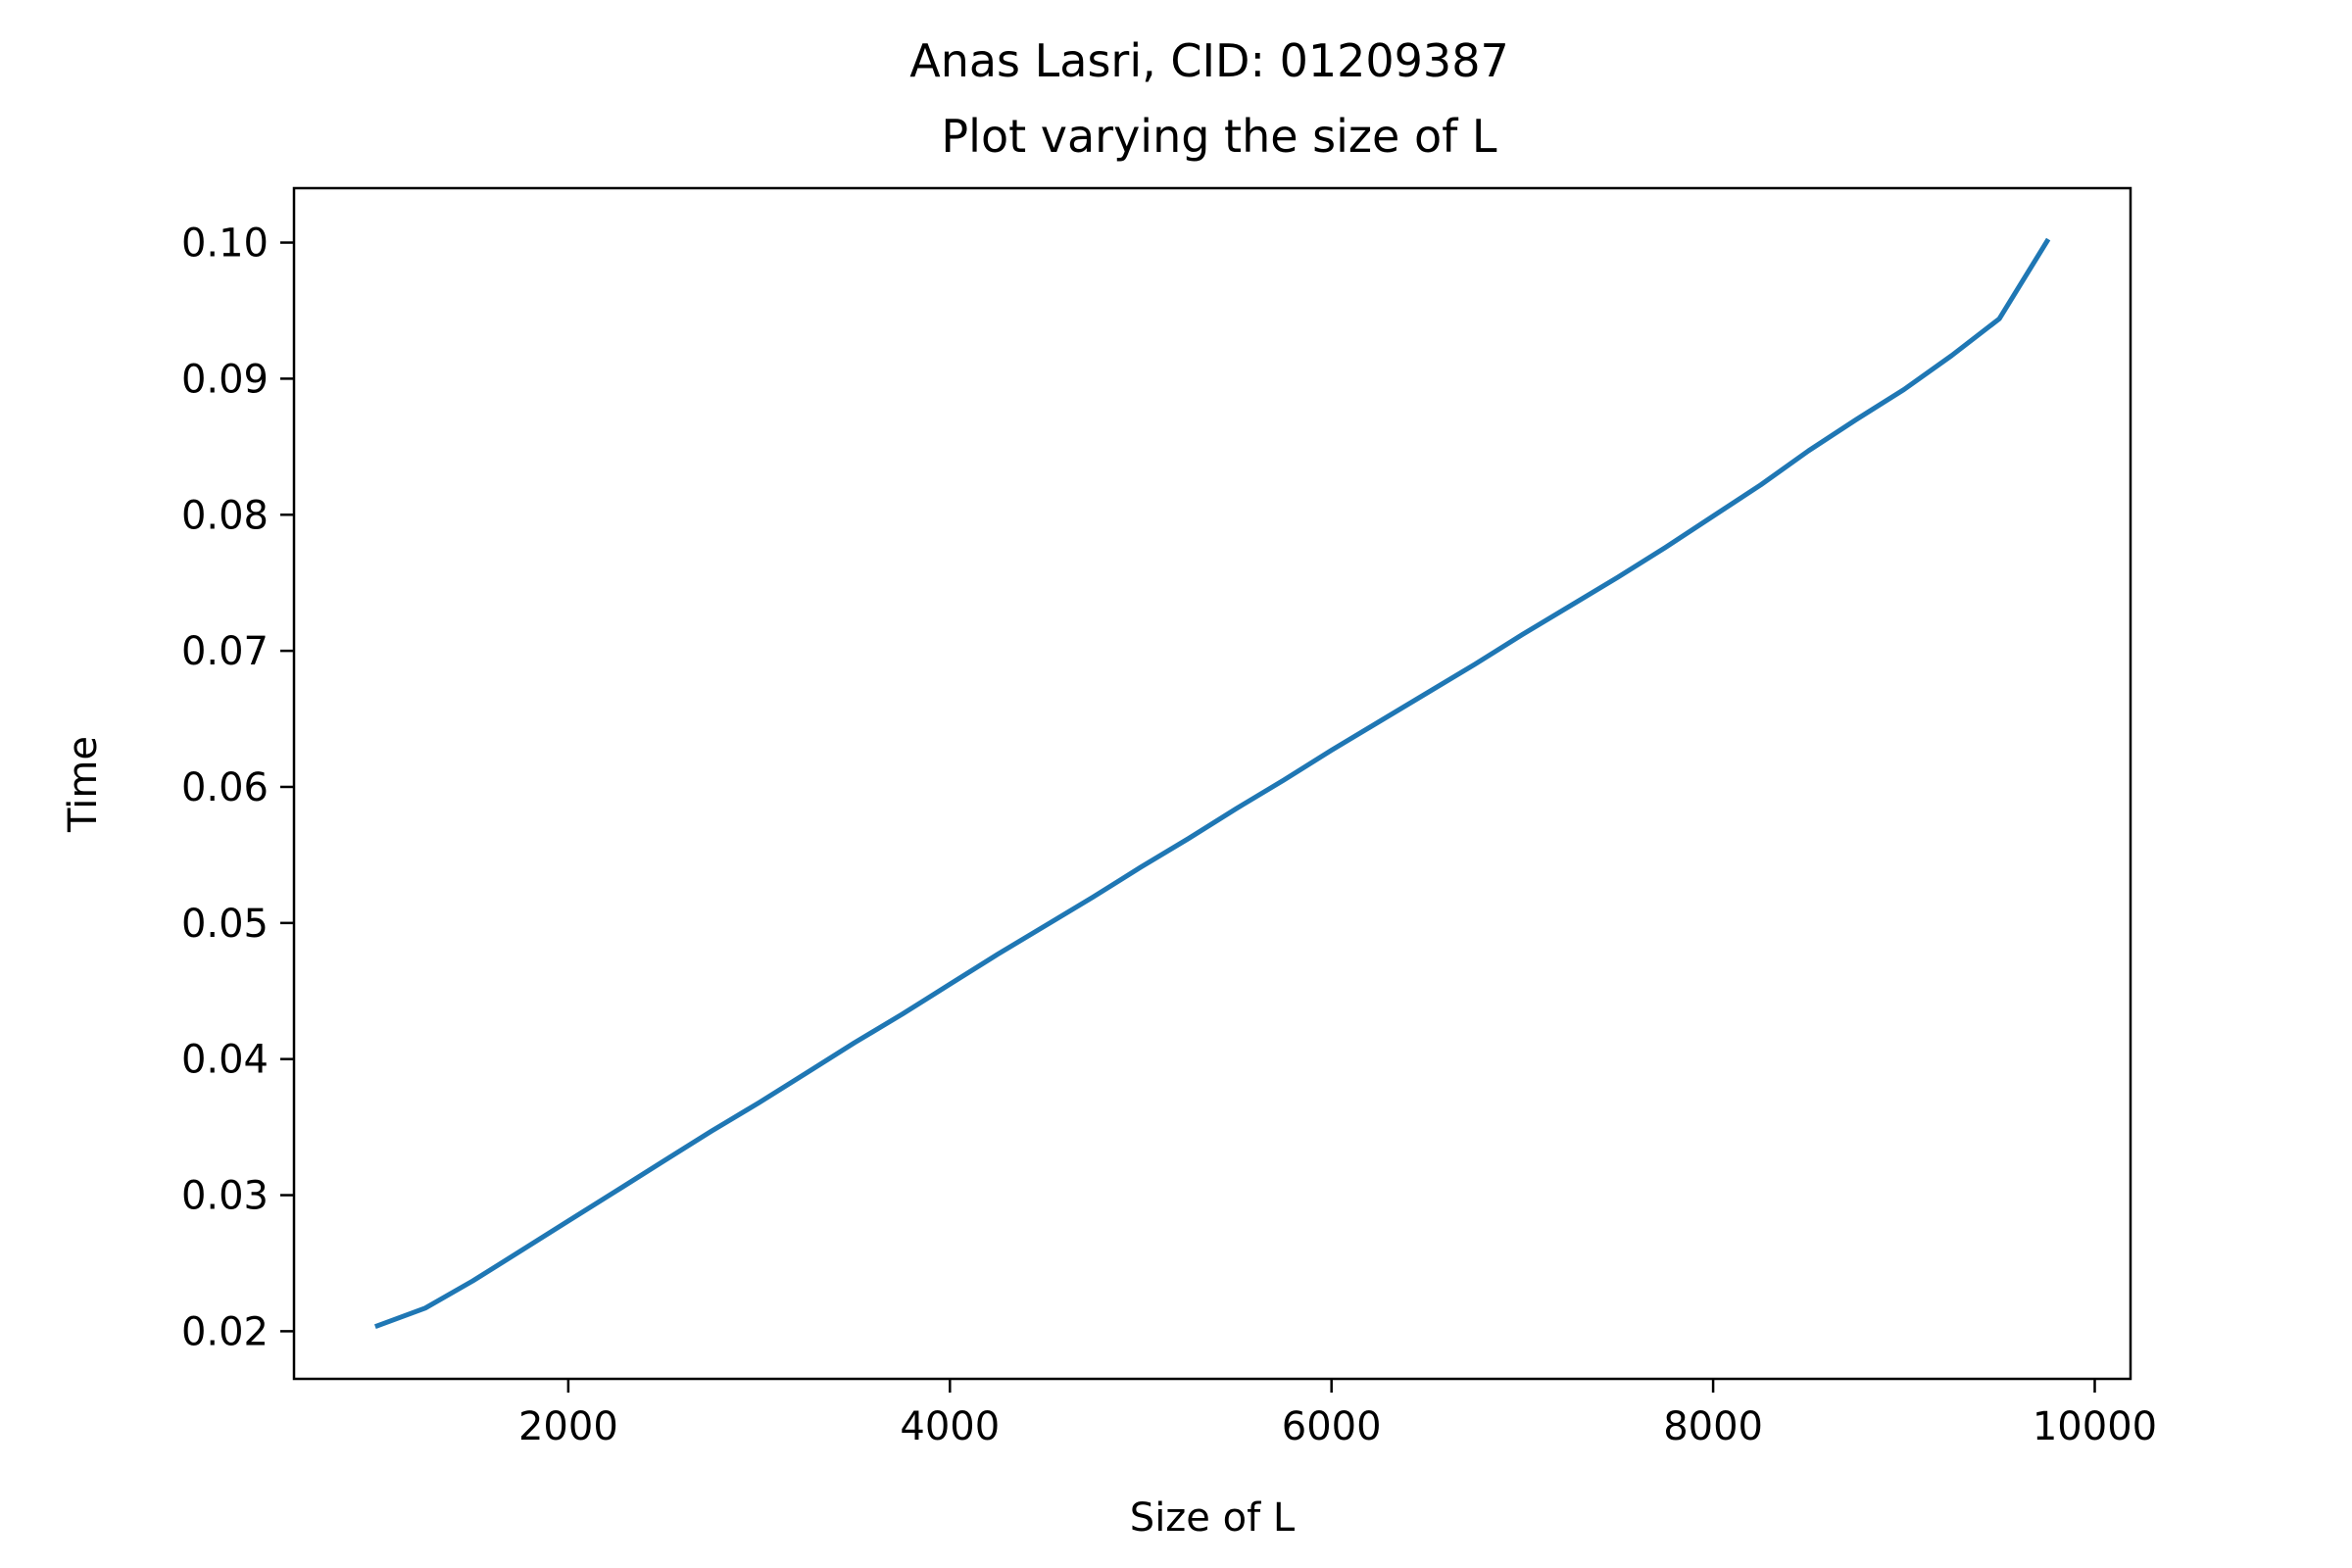 The image size is (2352, 1568). What do you see at coordinates (2095, 1426) in the screenshot?
I see `x-tick-label: 10000` at bounding box center [2095, 1426].